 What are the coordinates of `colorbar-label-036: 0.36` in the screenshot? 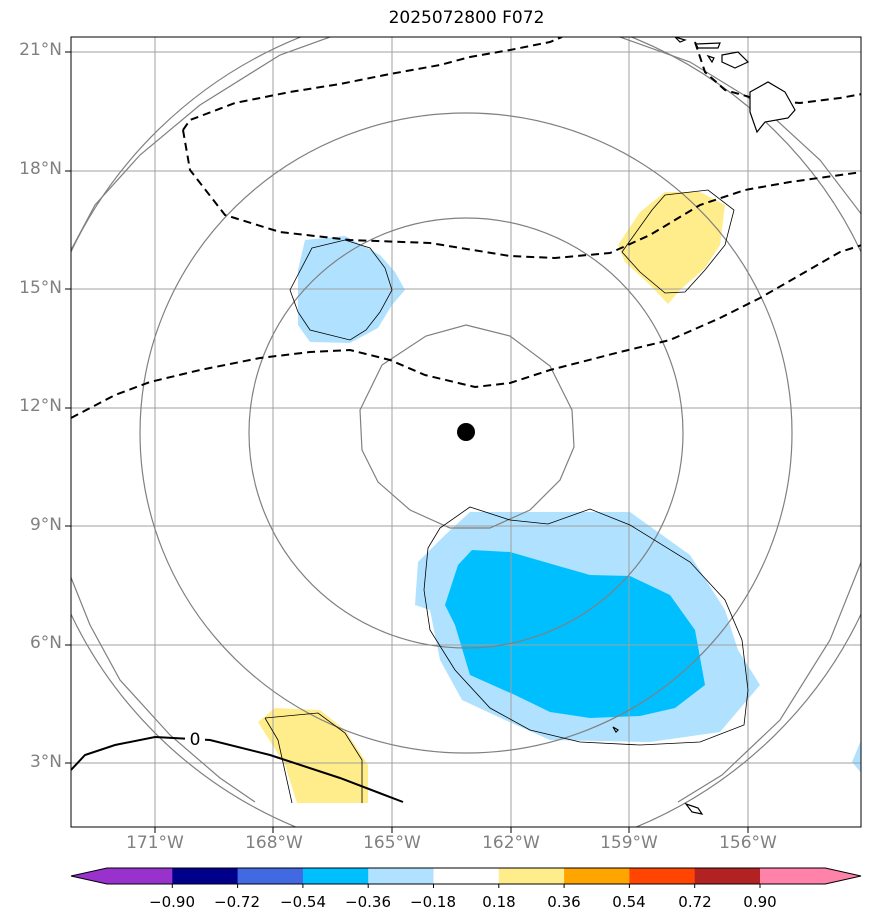 It's located at (564, 902).